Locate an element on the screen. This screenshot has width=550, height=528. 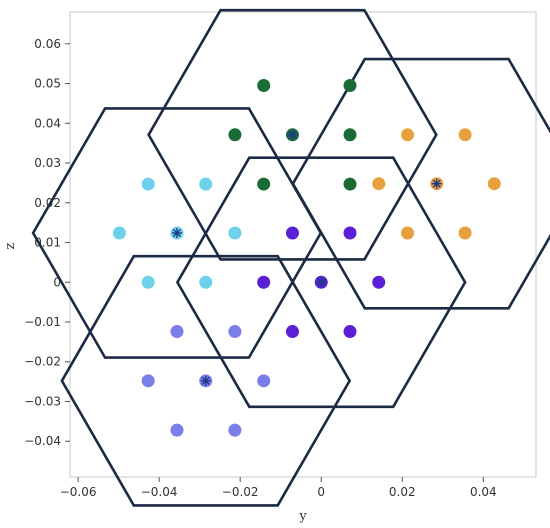
y-tick-label: −0.03 is located at coordinates (42, 401).